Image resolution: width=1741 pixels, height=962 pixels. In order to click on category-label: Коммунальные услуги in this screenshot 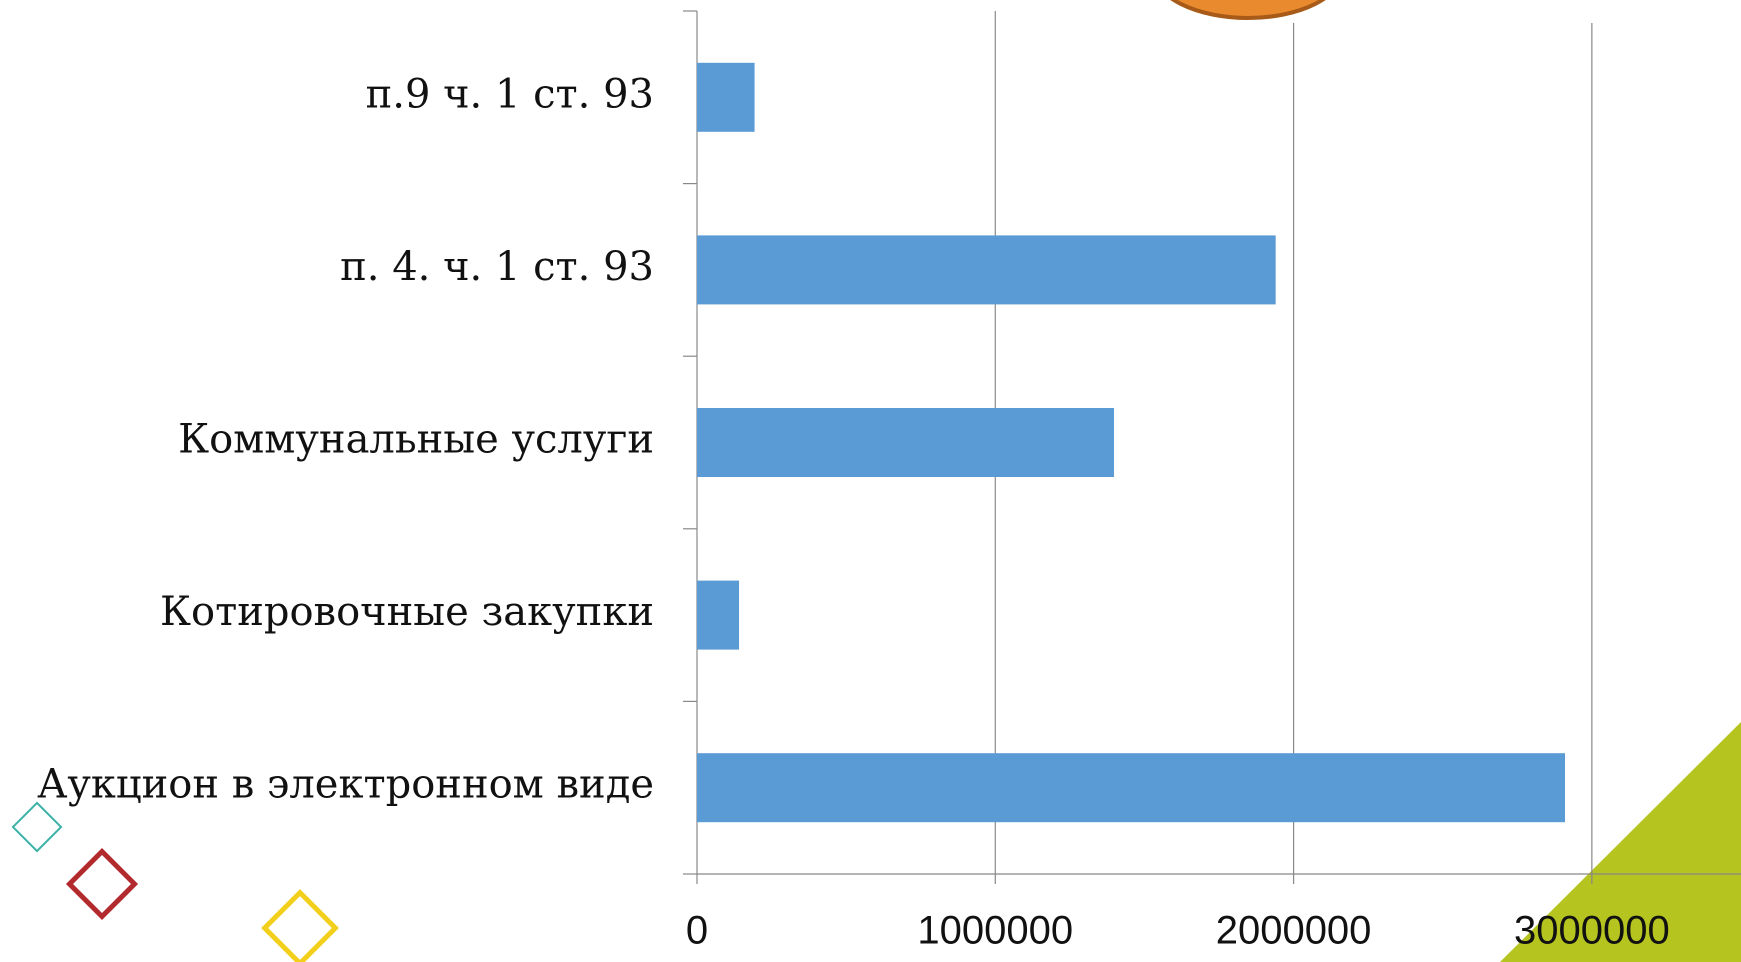, I will do `click(416, 440)`.